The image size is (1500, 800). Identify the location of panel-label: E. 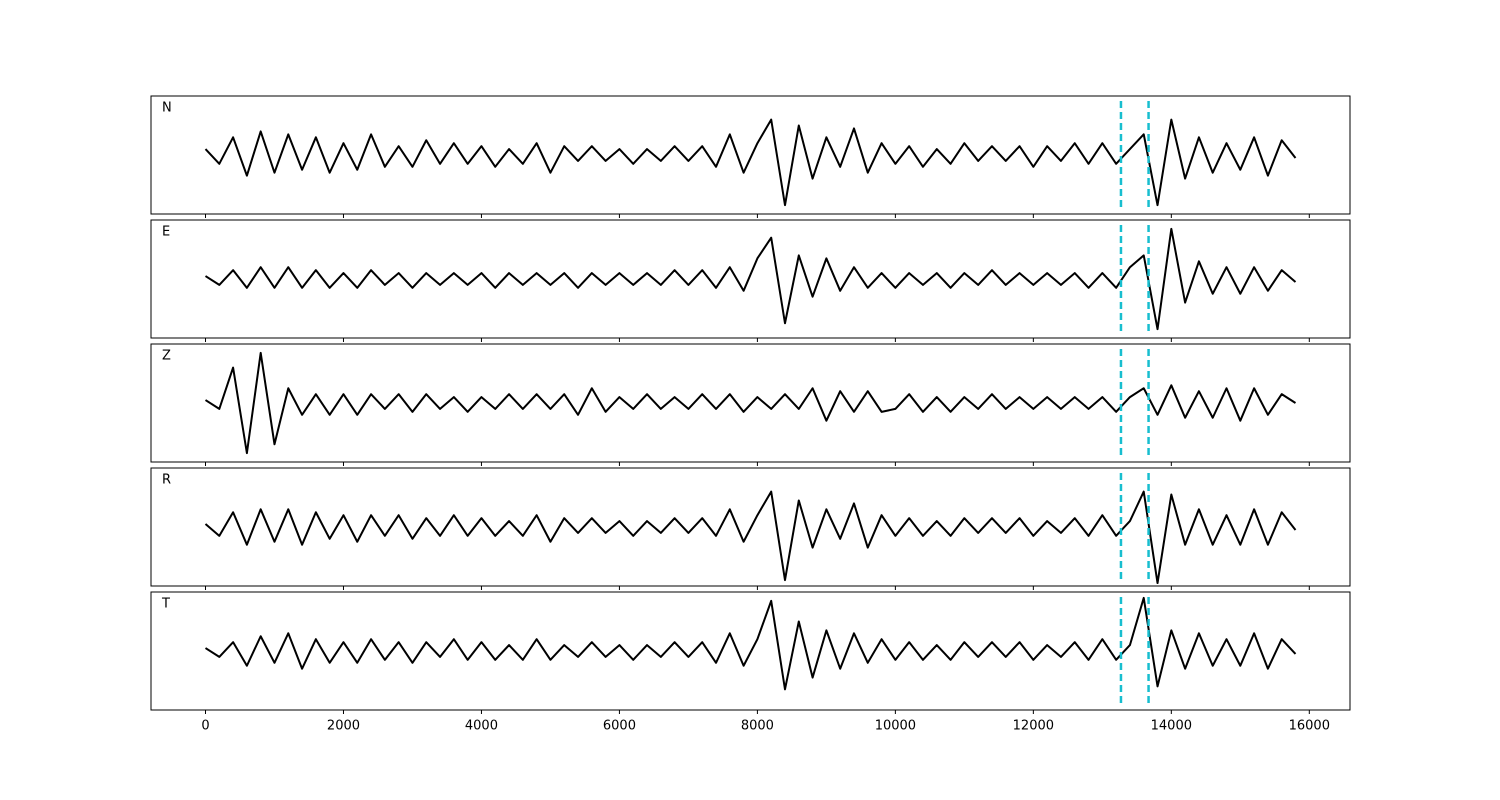
(166, 232).